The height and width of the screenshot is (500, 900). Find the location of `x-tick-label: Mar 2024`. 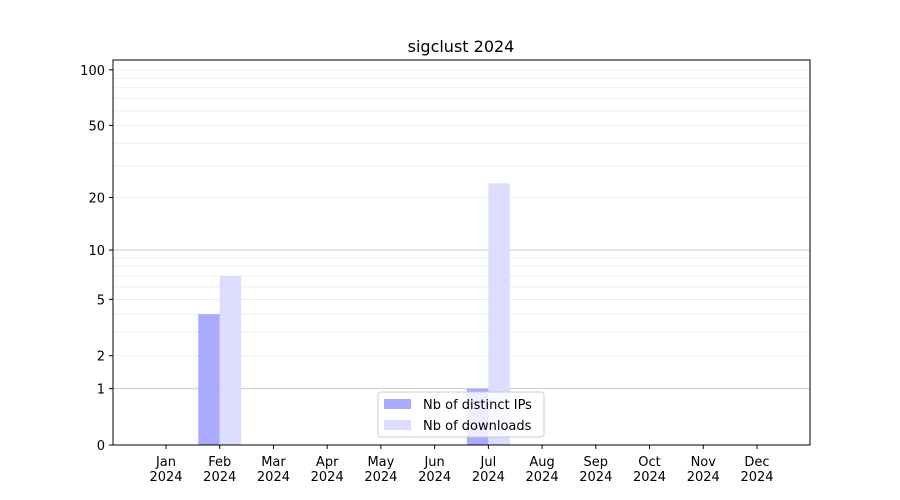

x-tick-label: Mar 2024 is located at coordinates (273, 470).